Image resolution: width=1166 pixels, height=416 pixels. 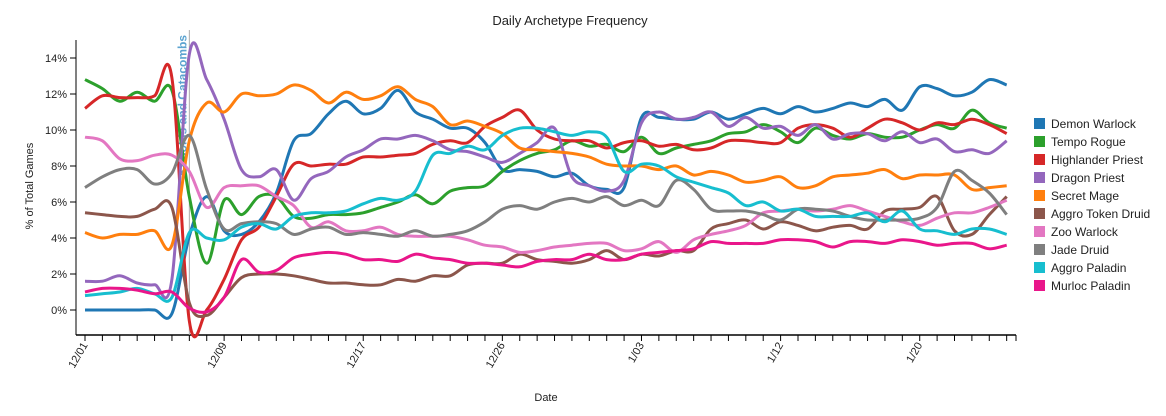 I want to click on legend-item-jade-druid: Jade Druid, so click(x=1071, y=250).